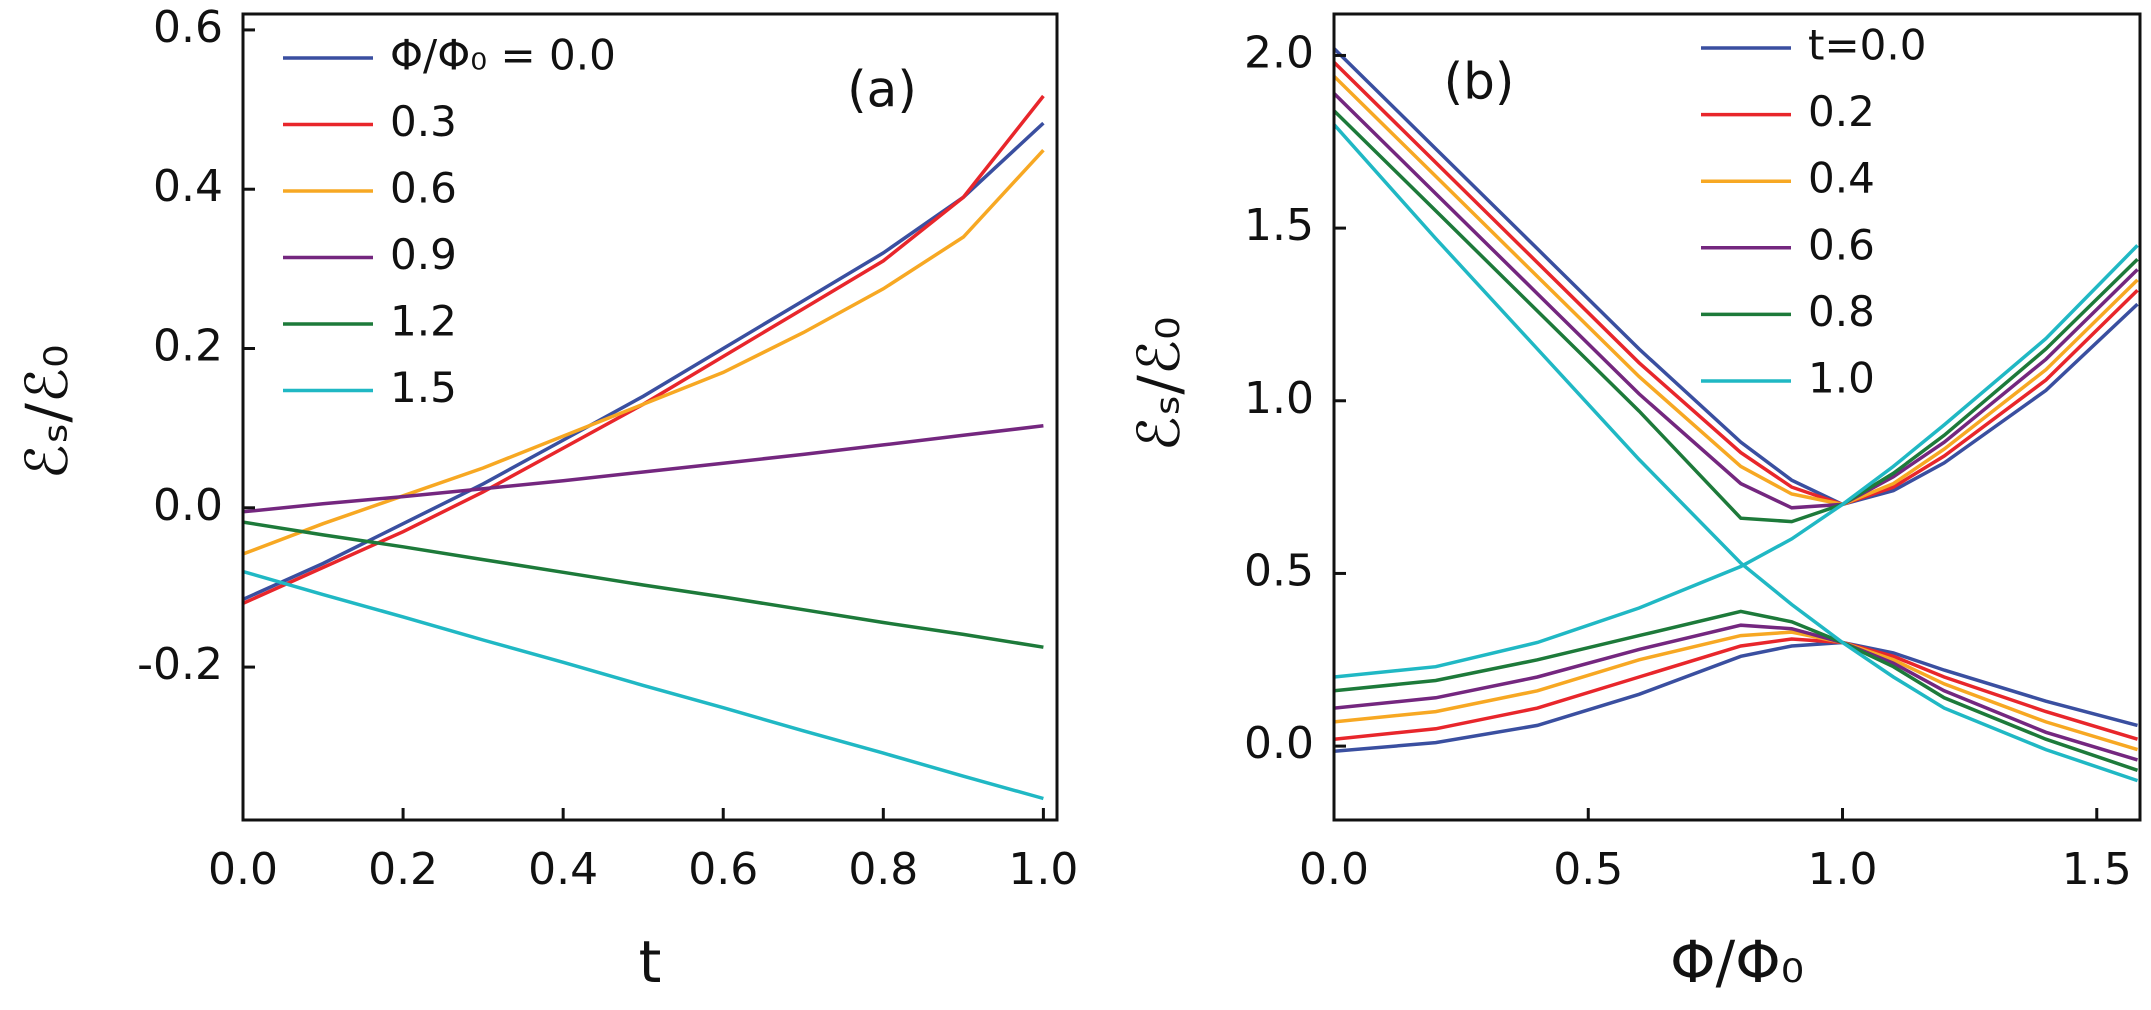 The height and width of the screenshot is (1010, 2151). Describe the element at coordinates (423, 254) in the screenshot. I see `legend-label: 0.9` at that location.